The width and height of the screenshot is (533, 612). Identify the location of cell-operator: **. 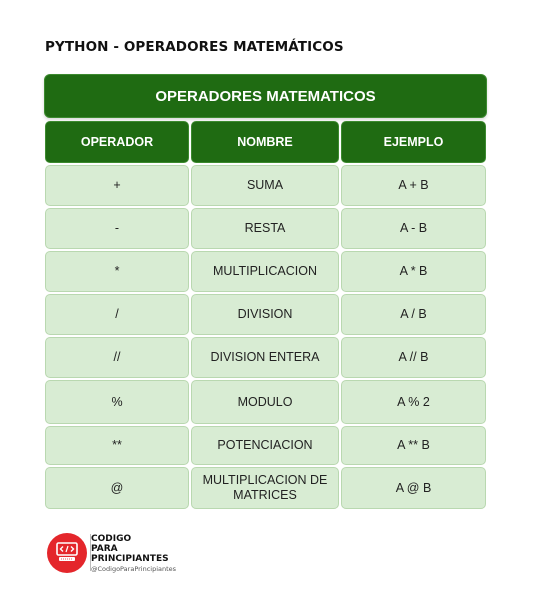
(117, 445).